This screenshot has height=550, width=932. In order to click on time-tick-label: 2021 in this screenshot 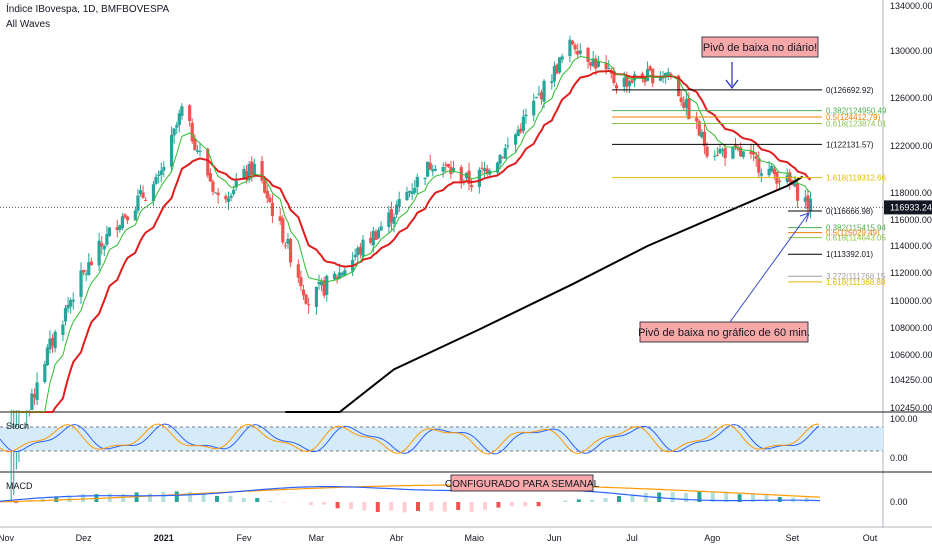, I will do `click(164, 538)`.